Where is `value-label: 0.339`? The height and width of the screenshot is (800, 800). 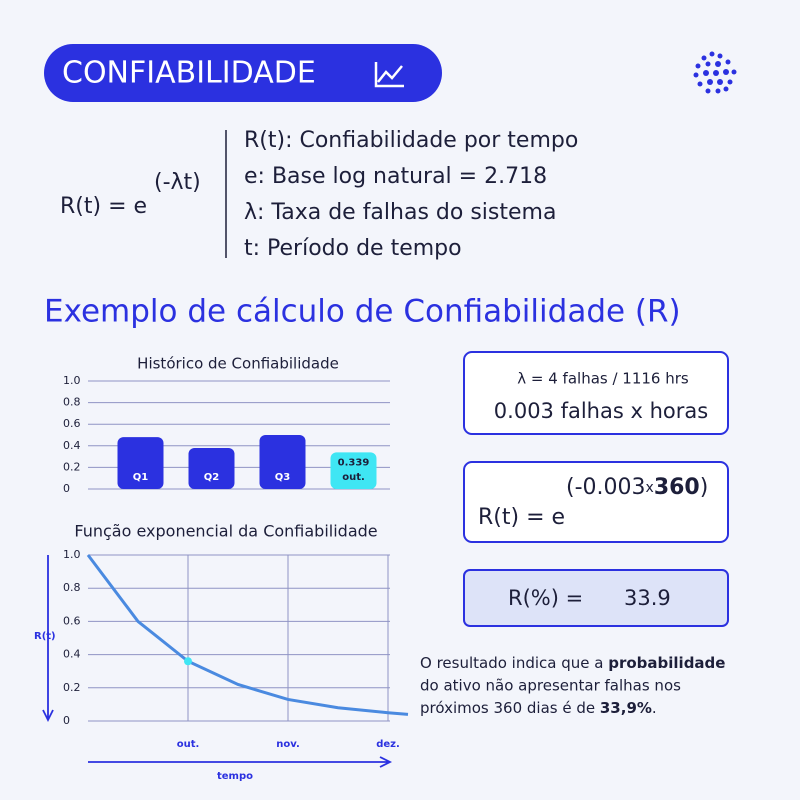
value-label: 0.339 is located at coordinates (354, 462).